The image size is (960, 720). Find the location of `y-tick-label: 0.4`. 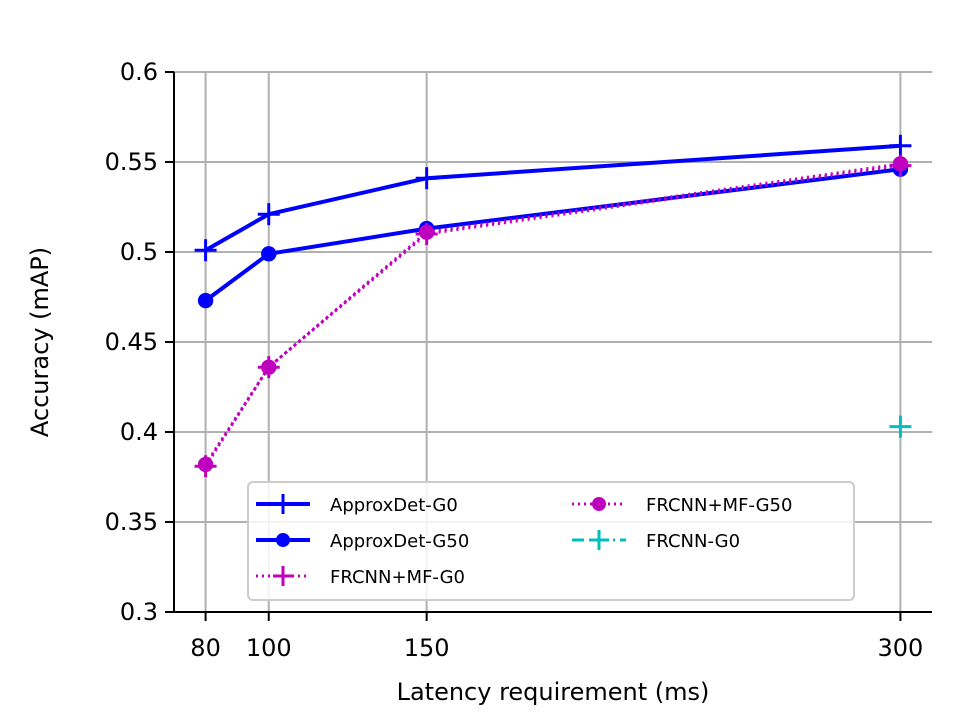

y-tick-label: 0.4 is located at coordinates (139, 432).